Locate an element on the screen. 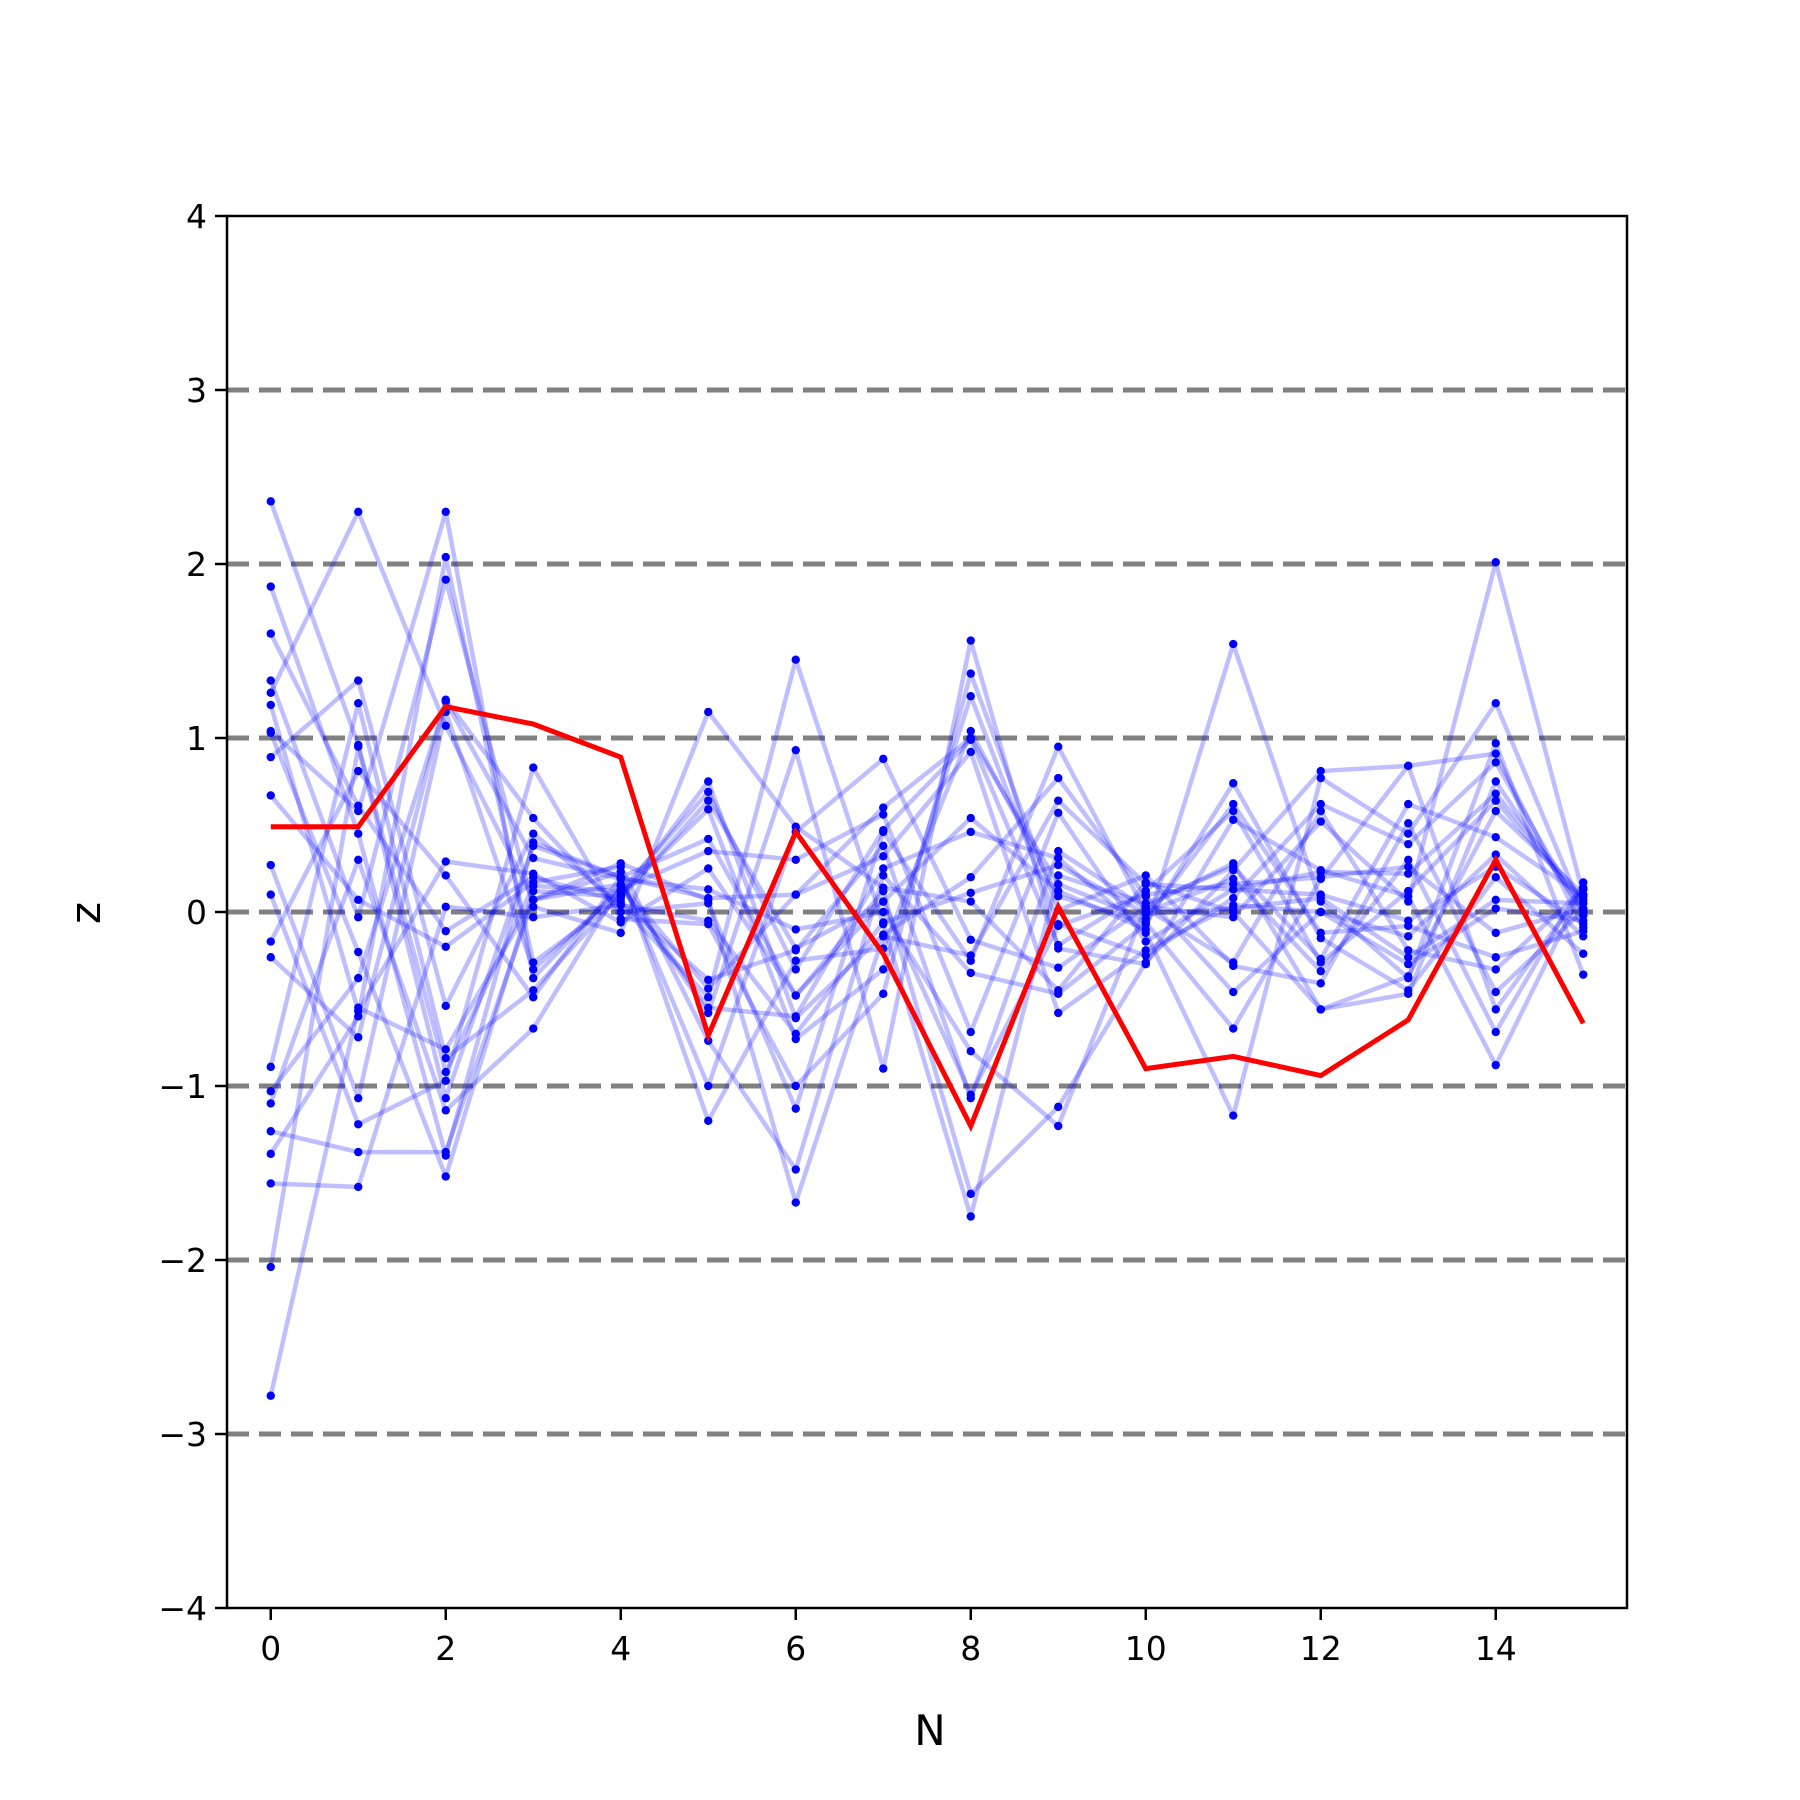 The height and width of the screenshot is (1800, 1800). sample-line is located at coordinates (927, 1026).